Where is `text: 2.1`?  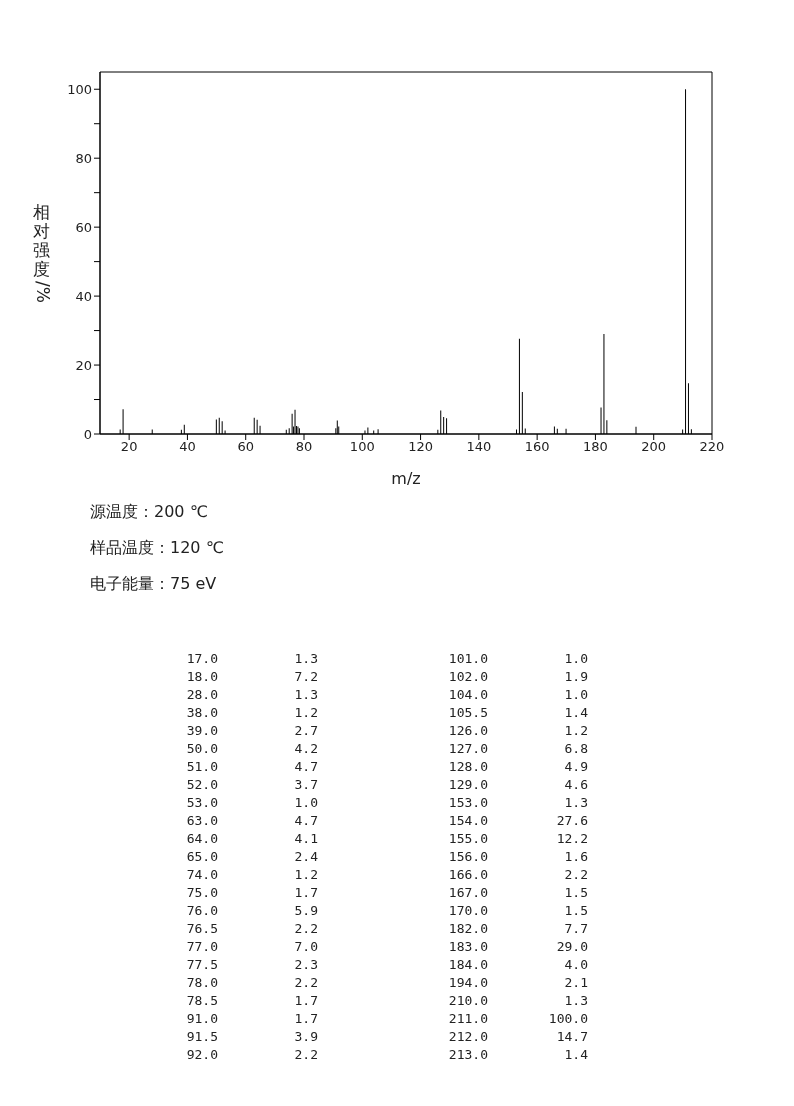 text: 2.1 is located at coordinates (575, 983).